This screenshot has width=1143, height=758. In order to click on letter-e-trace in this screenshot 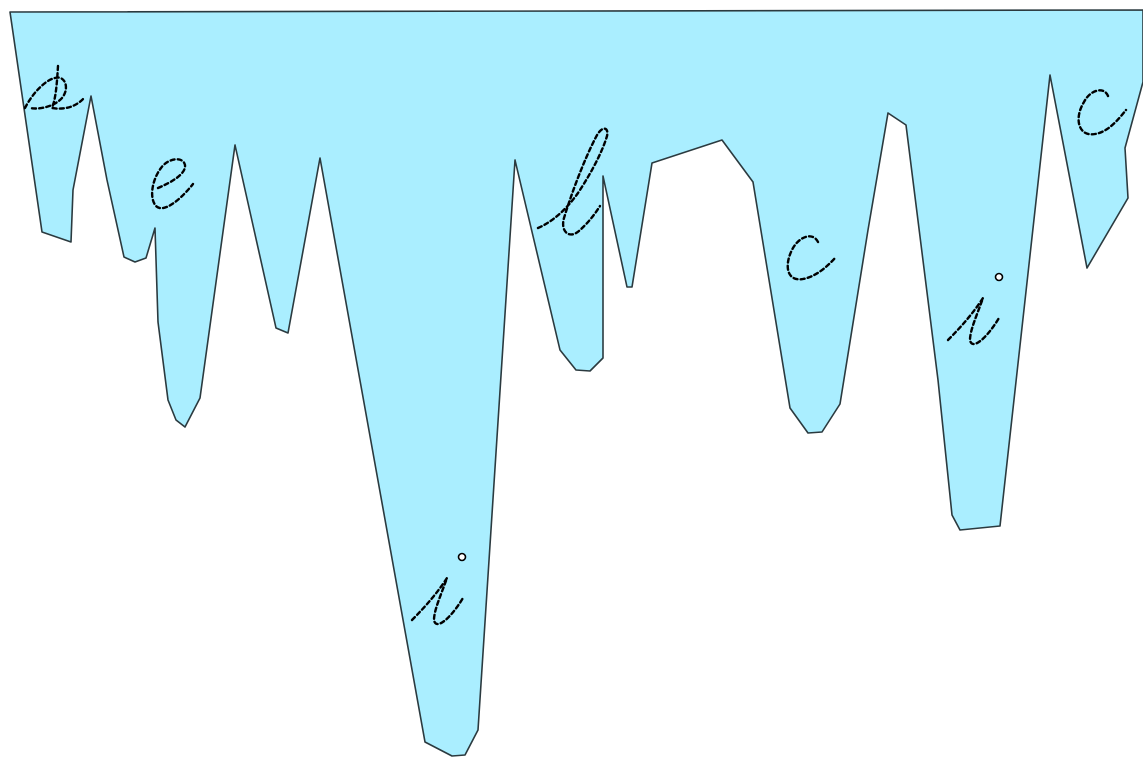, I will do `click(172, 184)`.